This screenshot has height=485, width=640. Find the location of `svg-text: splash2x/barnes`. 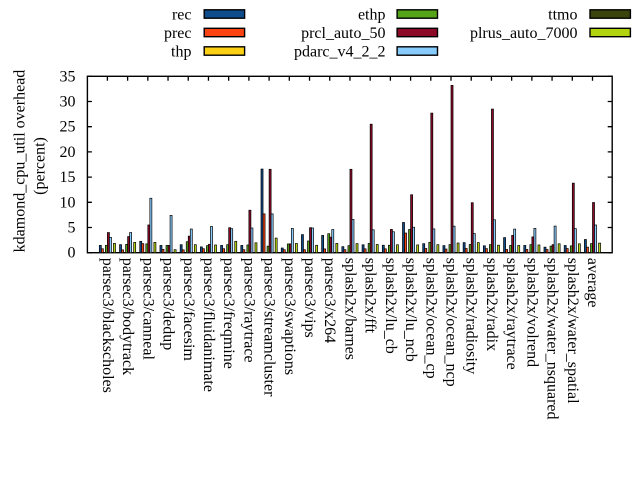

svg-text: splash2x/barnes is located at coordinates (349, 309).